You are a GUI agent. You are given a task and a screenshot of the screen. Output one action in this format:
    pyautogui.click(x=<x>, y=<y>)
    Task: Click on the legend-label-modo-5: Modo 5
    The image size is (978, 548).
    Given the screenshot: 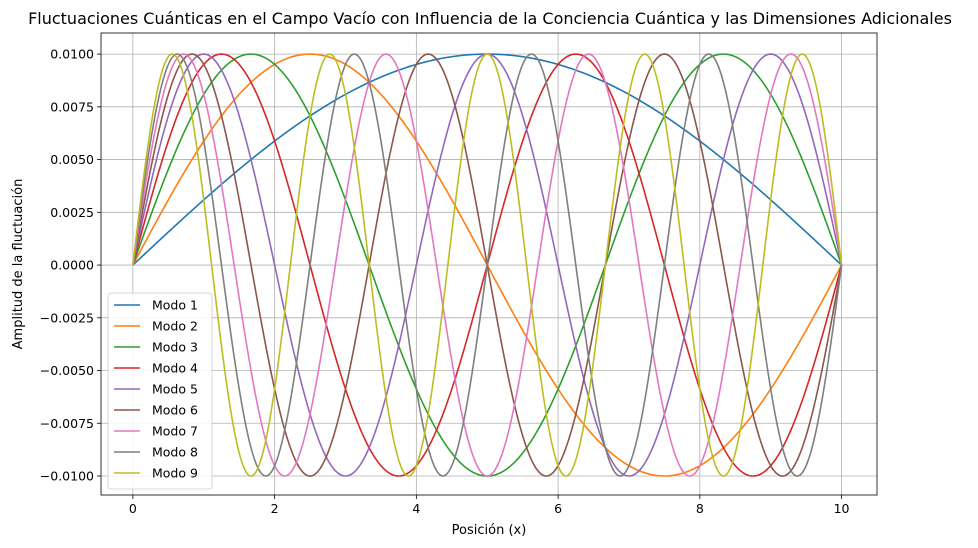 What is the action you would take?
    pyautogui.click(x=175, y=389)
    